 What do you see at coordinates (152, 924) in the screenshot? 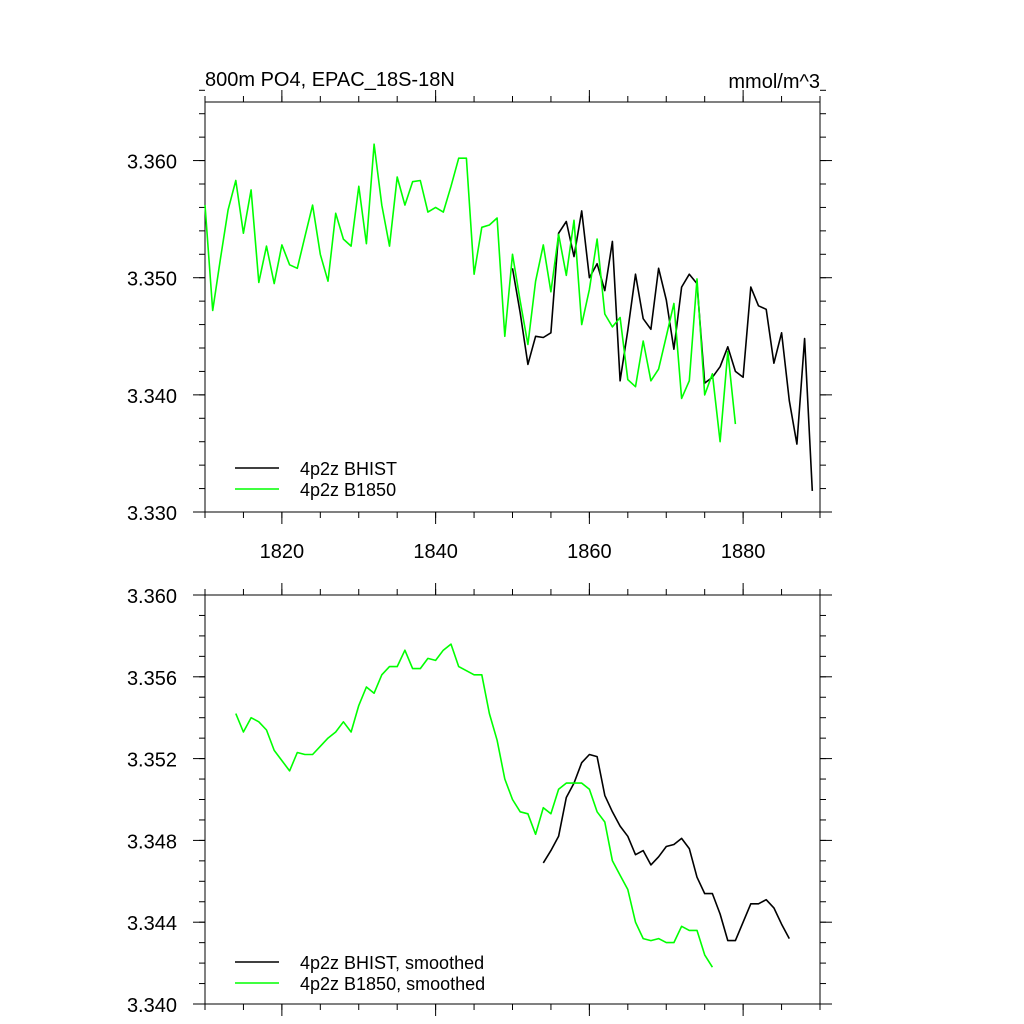
I see `y-tick-label: 3.344` at bounding box center [152, 924].